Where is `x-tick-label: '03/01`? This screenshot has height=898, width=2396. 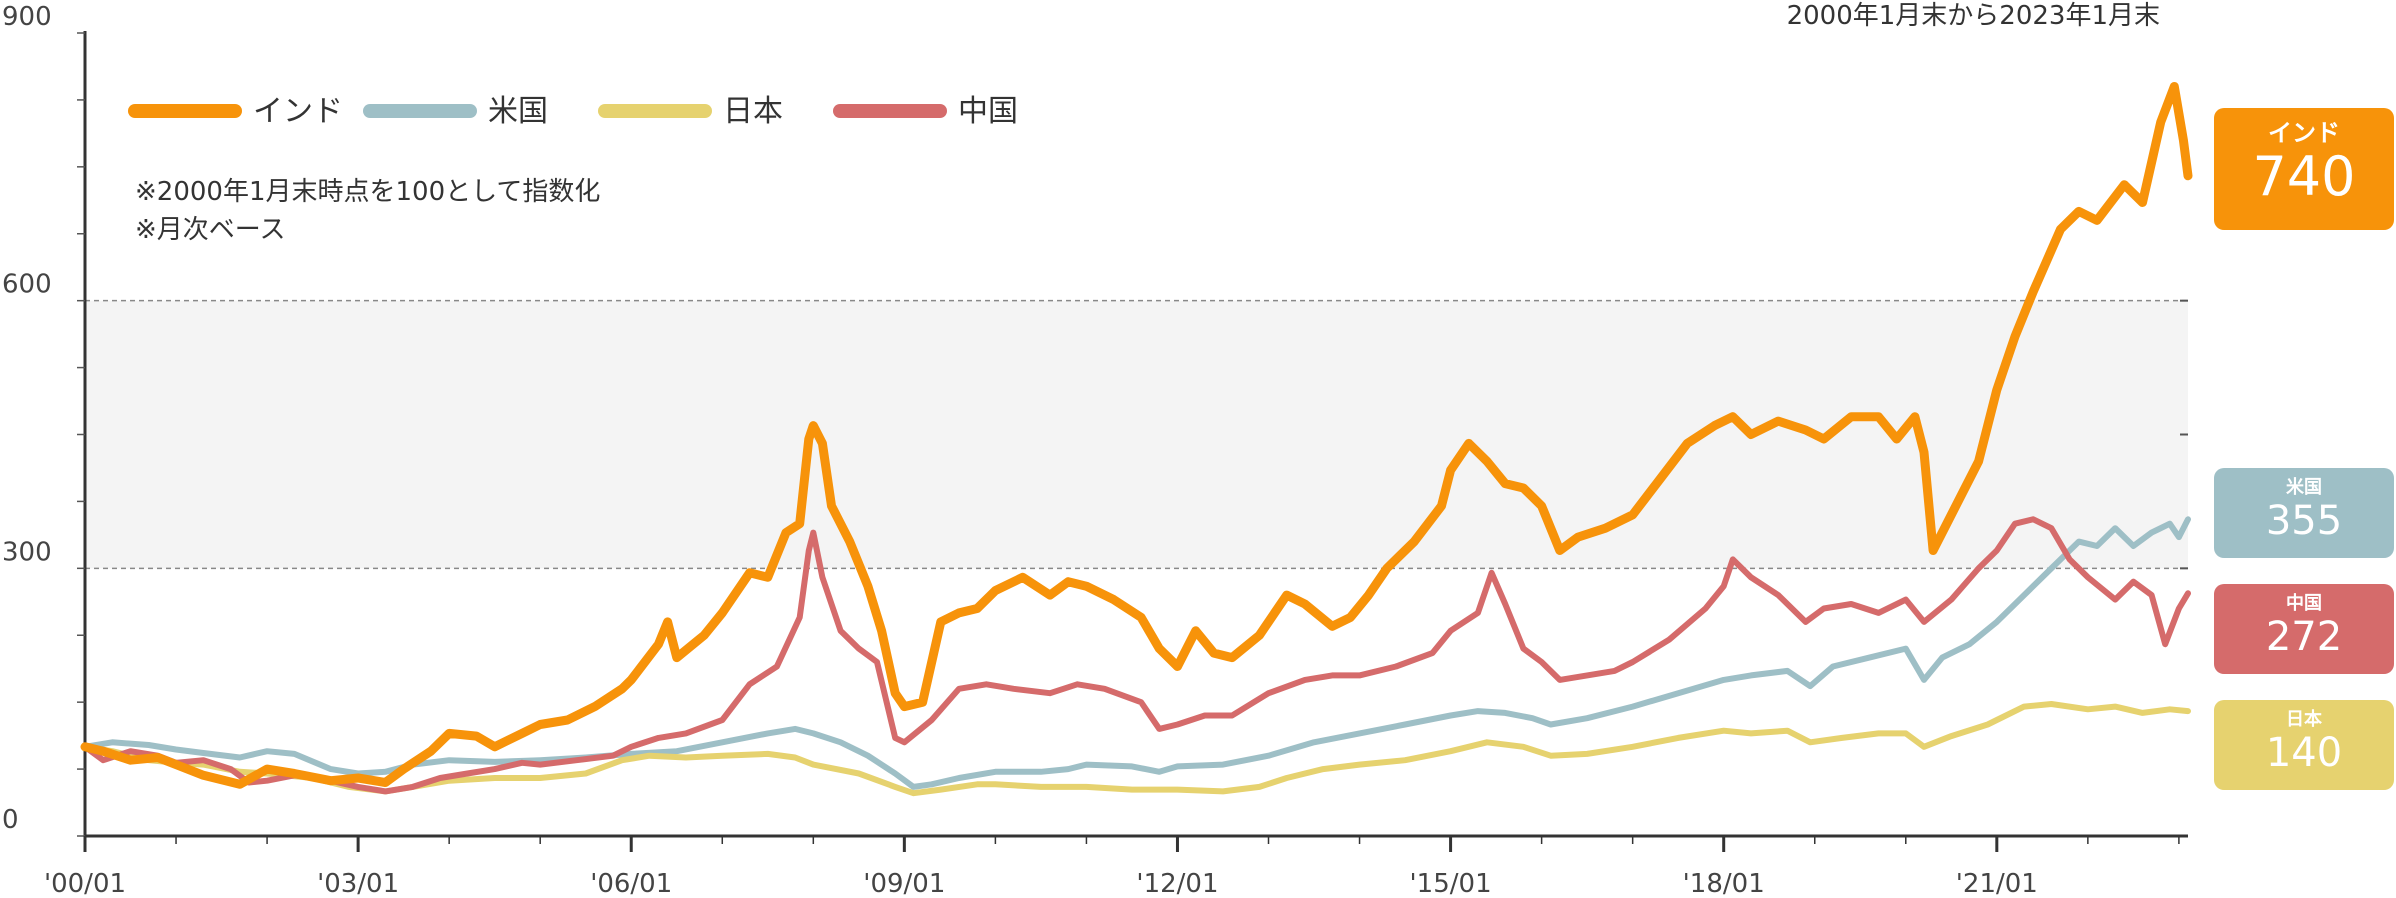 x-tick-label: '03/01 is located at coordinates (358, 883).